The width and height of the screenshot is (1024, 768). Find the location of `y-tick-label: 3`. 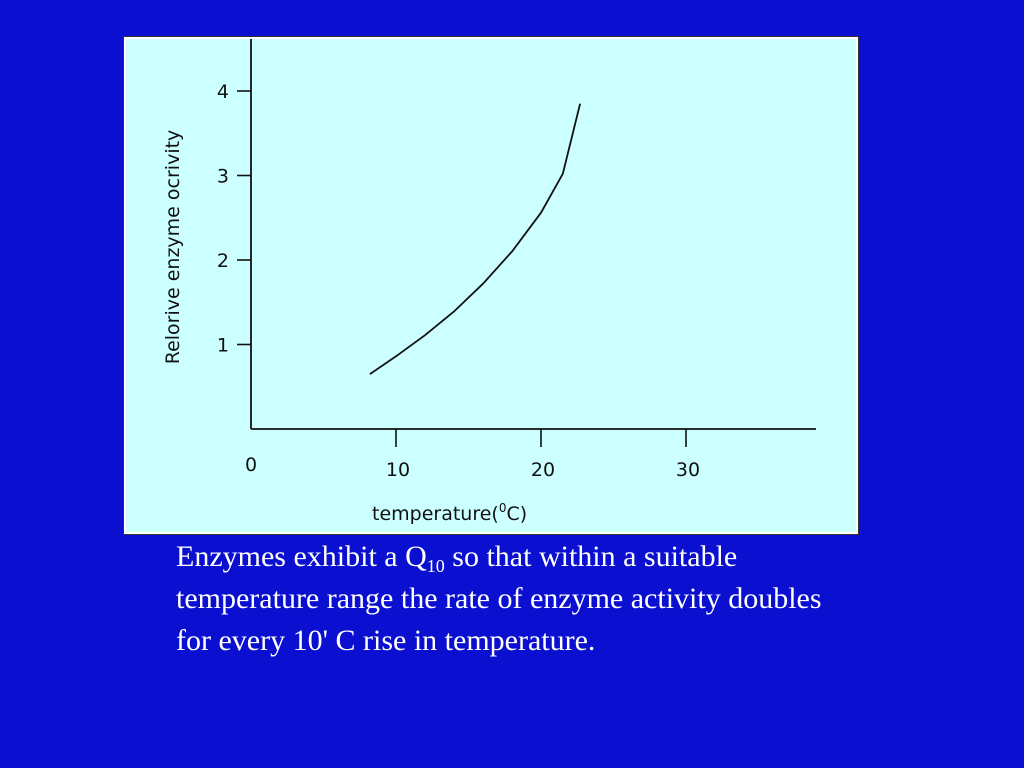

y-tick-label: 3 is located at coordinates (223, 177).